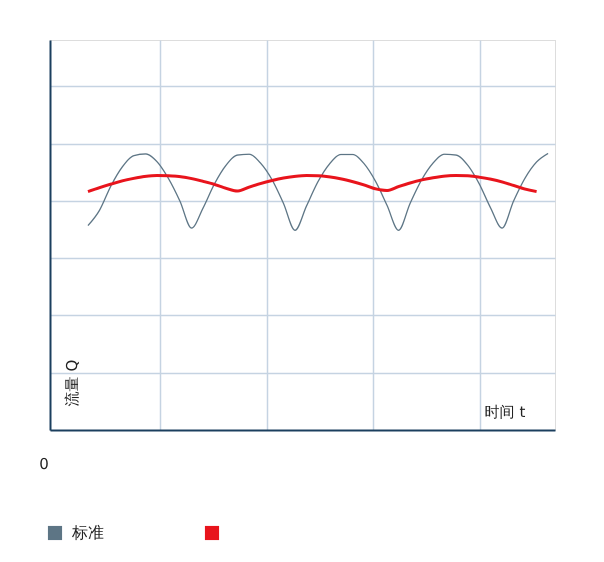  What do you see at coordinates (44, 464) in the screenshot?
I see `text: 0` at bounding box center [44, 464].